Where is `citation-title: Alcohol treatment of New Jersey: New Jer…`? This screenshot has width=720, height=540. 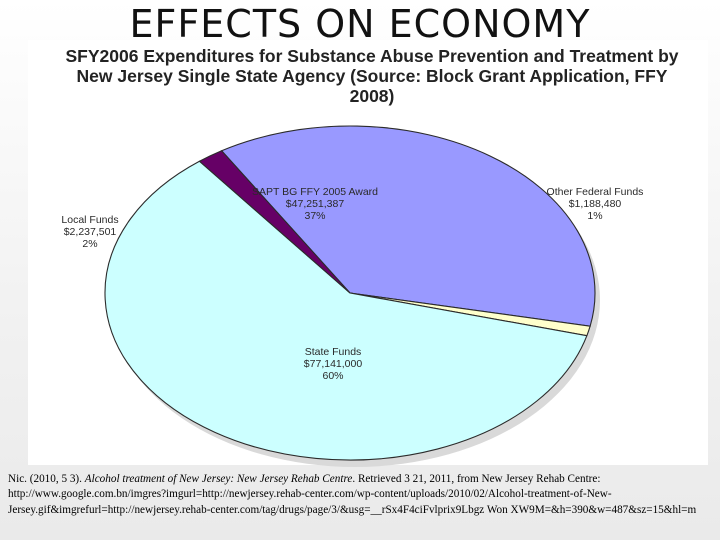 citation-title: Alcohol treatment of New Jersey: New Jer… is located at coordinates (218, 479).